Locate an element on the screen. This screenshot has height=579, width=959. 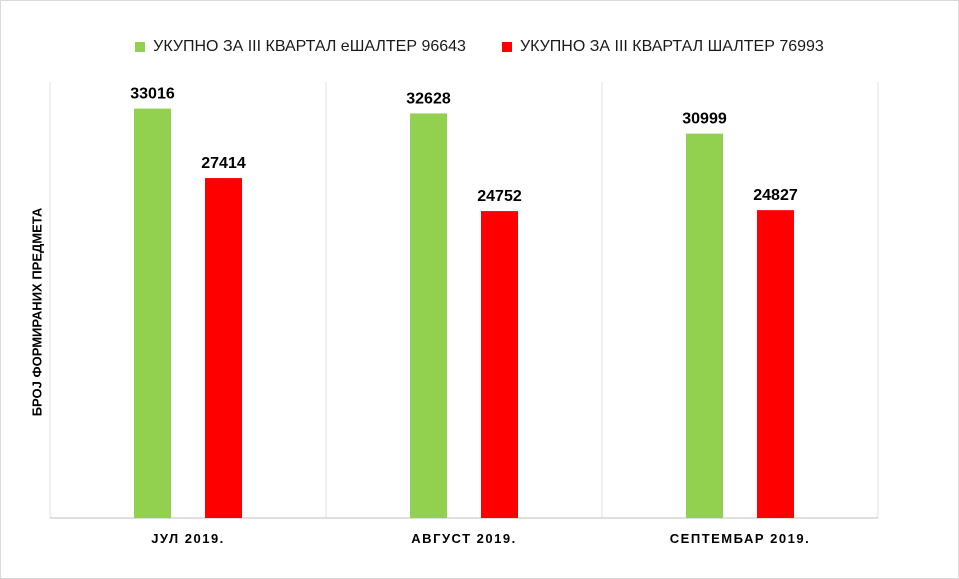
legend-label-eshalter: УКУПНО ЗА III КВАРТАЛ еШАЛТЕР 96643 is located at coordinates (309, 46).